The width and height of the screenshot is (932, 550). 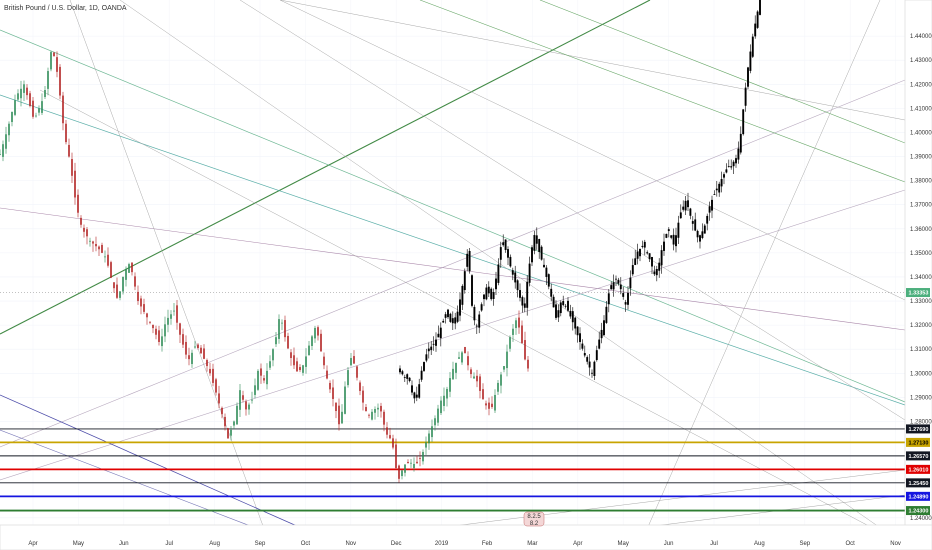 What do you see at coordinates (921, 398) in the screenshot?
I see `price-tick-label: 1.29000` at bounding box center [921, 398].